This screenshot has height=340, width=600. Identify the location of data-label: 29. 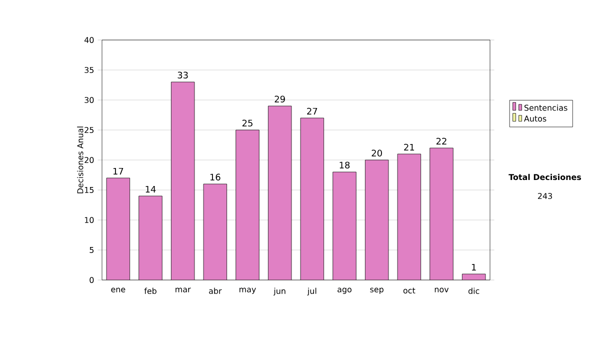
(279, 99).